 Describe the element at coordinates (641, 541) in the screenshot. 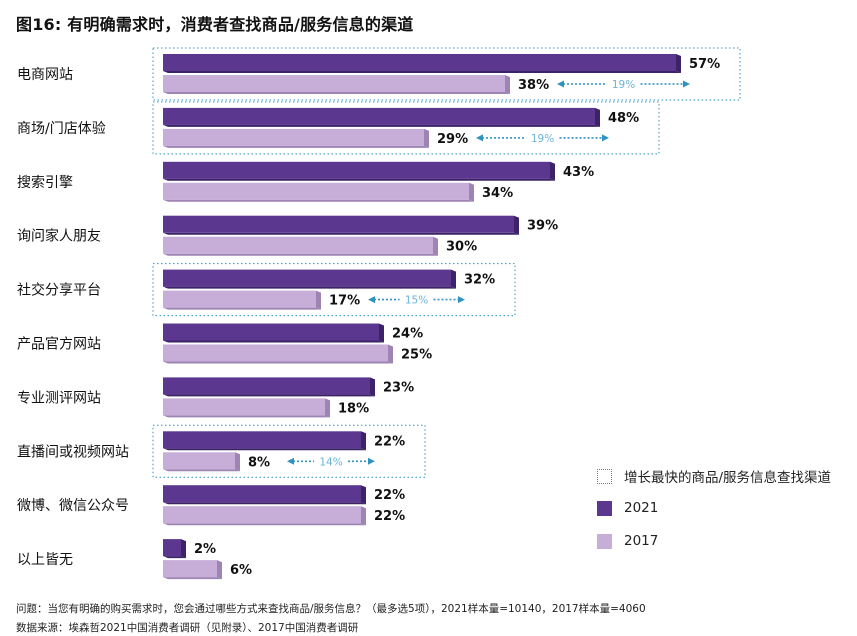

I see `legend-label-2017: 2017` at that location.